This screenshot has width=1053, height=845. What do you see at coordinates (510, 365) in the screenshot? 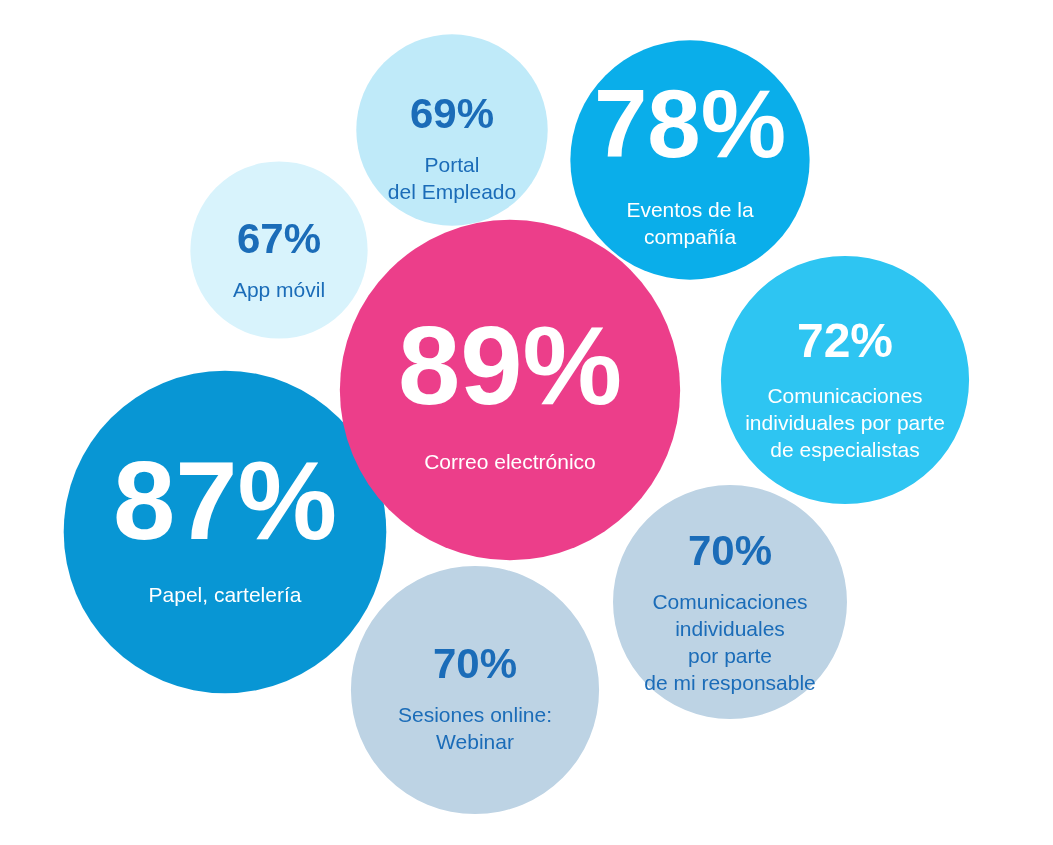
I see `data-label: 89%` at bounding box center [510, 365].